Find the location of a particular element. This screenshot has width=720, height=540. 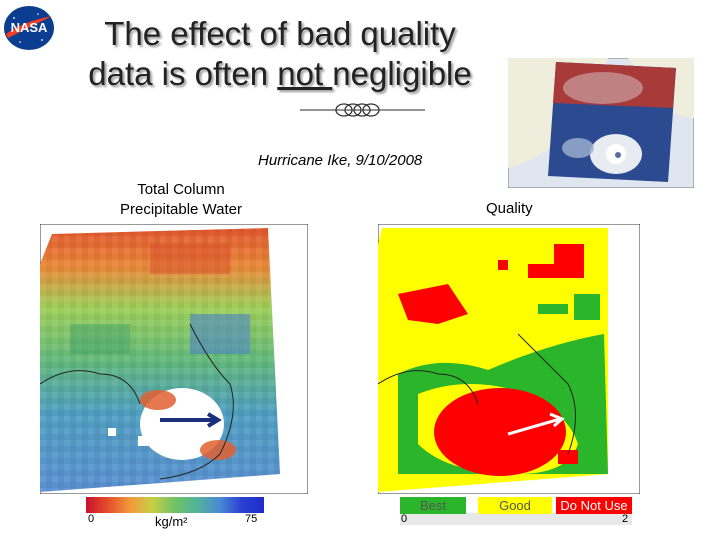

title-line-2-end: negligible is located at coordinates (402, 73).